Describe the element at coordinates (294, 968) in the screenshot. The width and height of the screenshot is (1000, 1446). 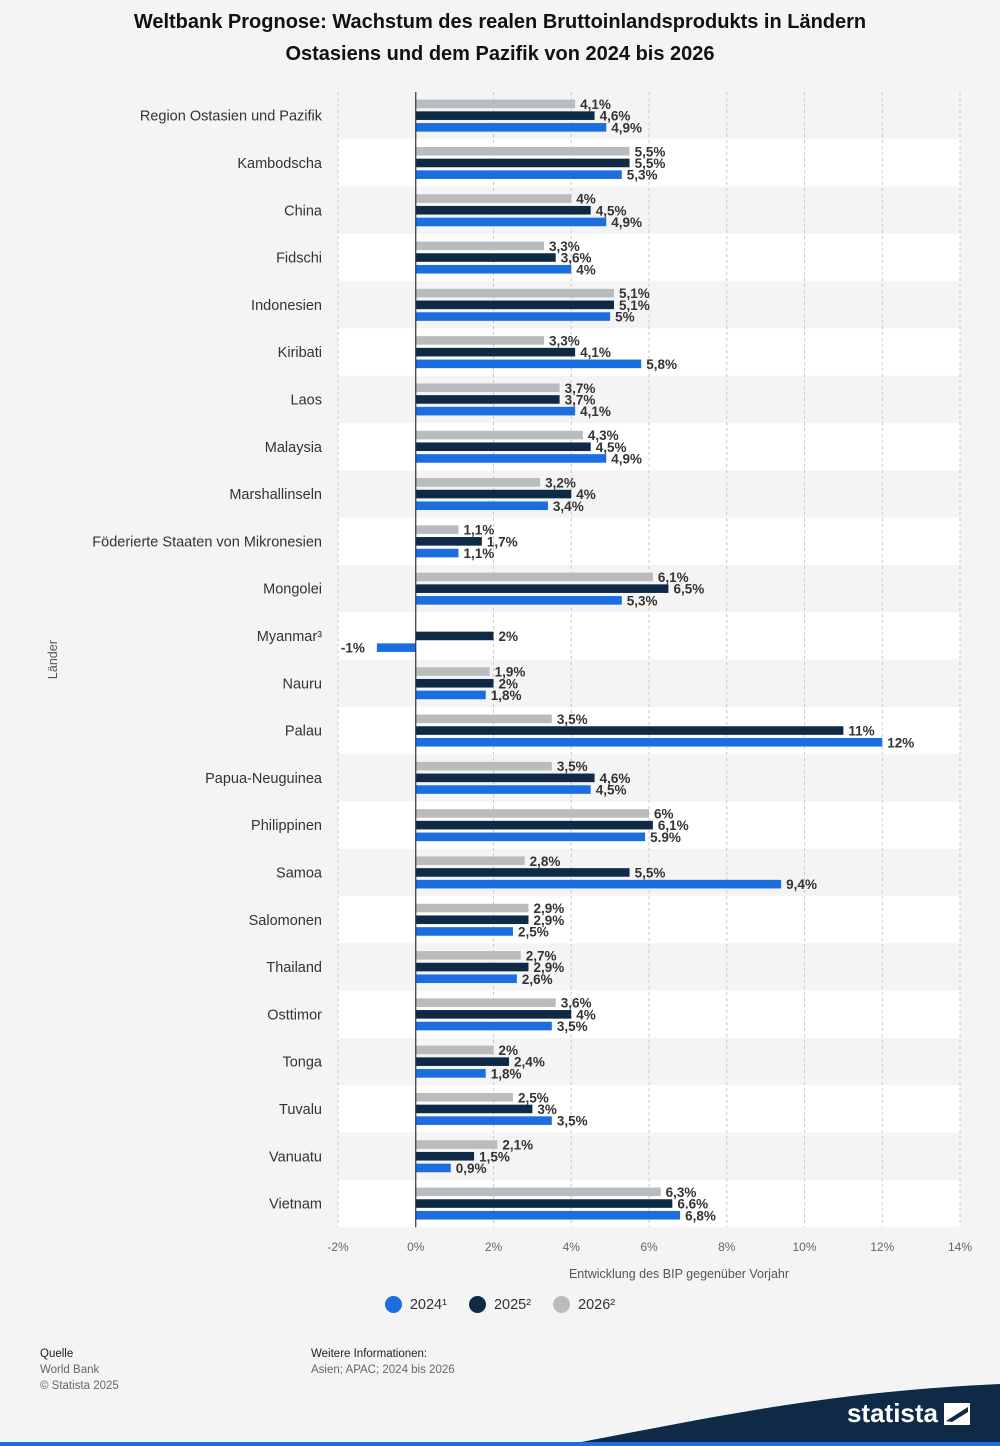
I see `category-label: Thailand` at that location.